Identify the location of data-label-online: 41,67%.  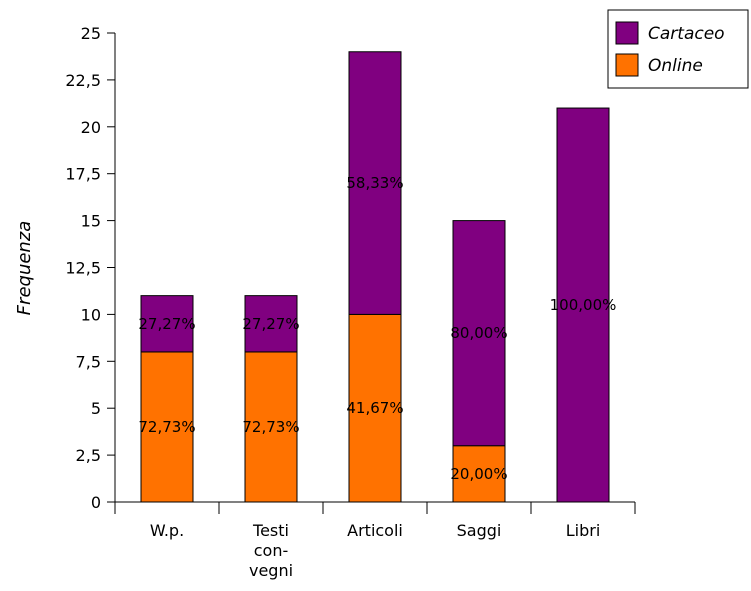
(374, 408).